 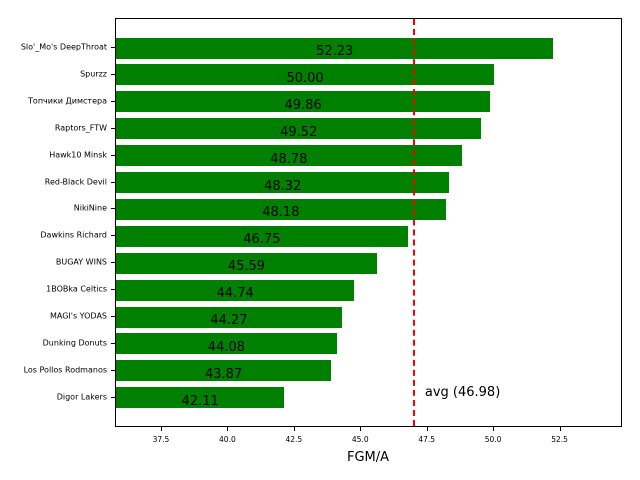 What do you see at coordinates (262, 240) in the screenshot?
I see `bar-value-label: 46.75` at bounding box center [262, 240].